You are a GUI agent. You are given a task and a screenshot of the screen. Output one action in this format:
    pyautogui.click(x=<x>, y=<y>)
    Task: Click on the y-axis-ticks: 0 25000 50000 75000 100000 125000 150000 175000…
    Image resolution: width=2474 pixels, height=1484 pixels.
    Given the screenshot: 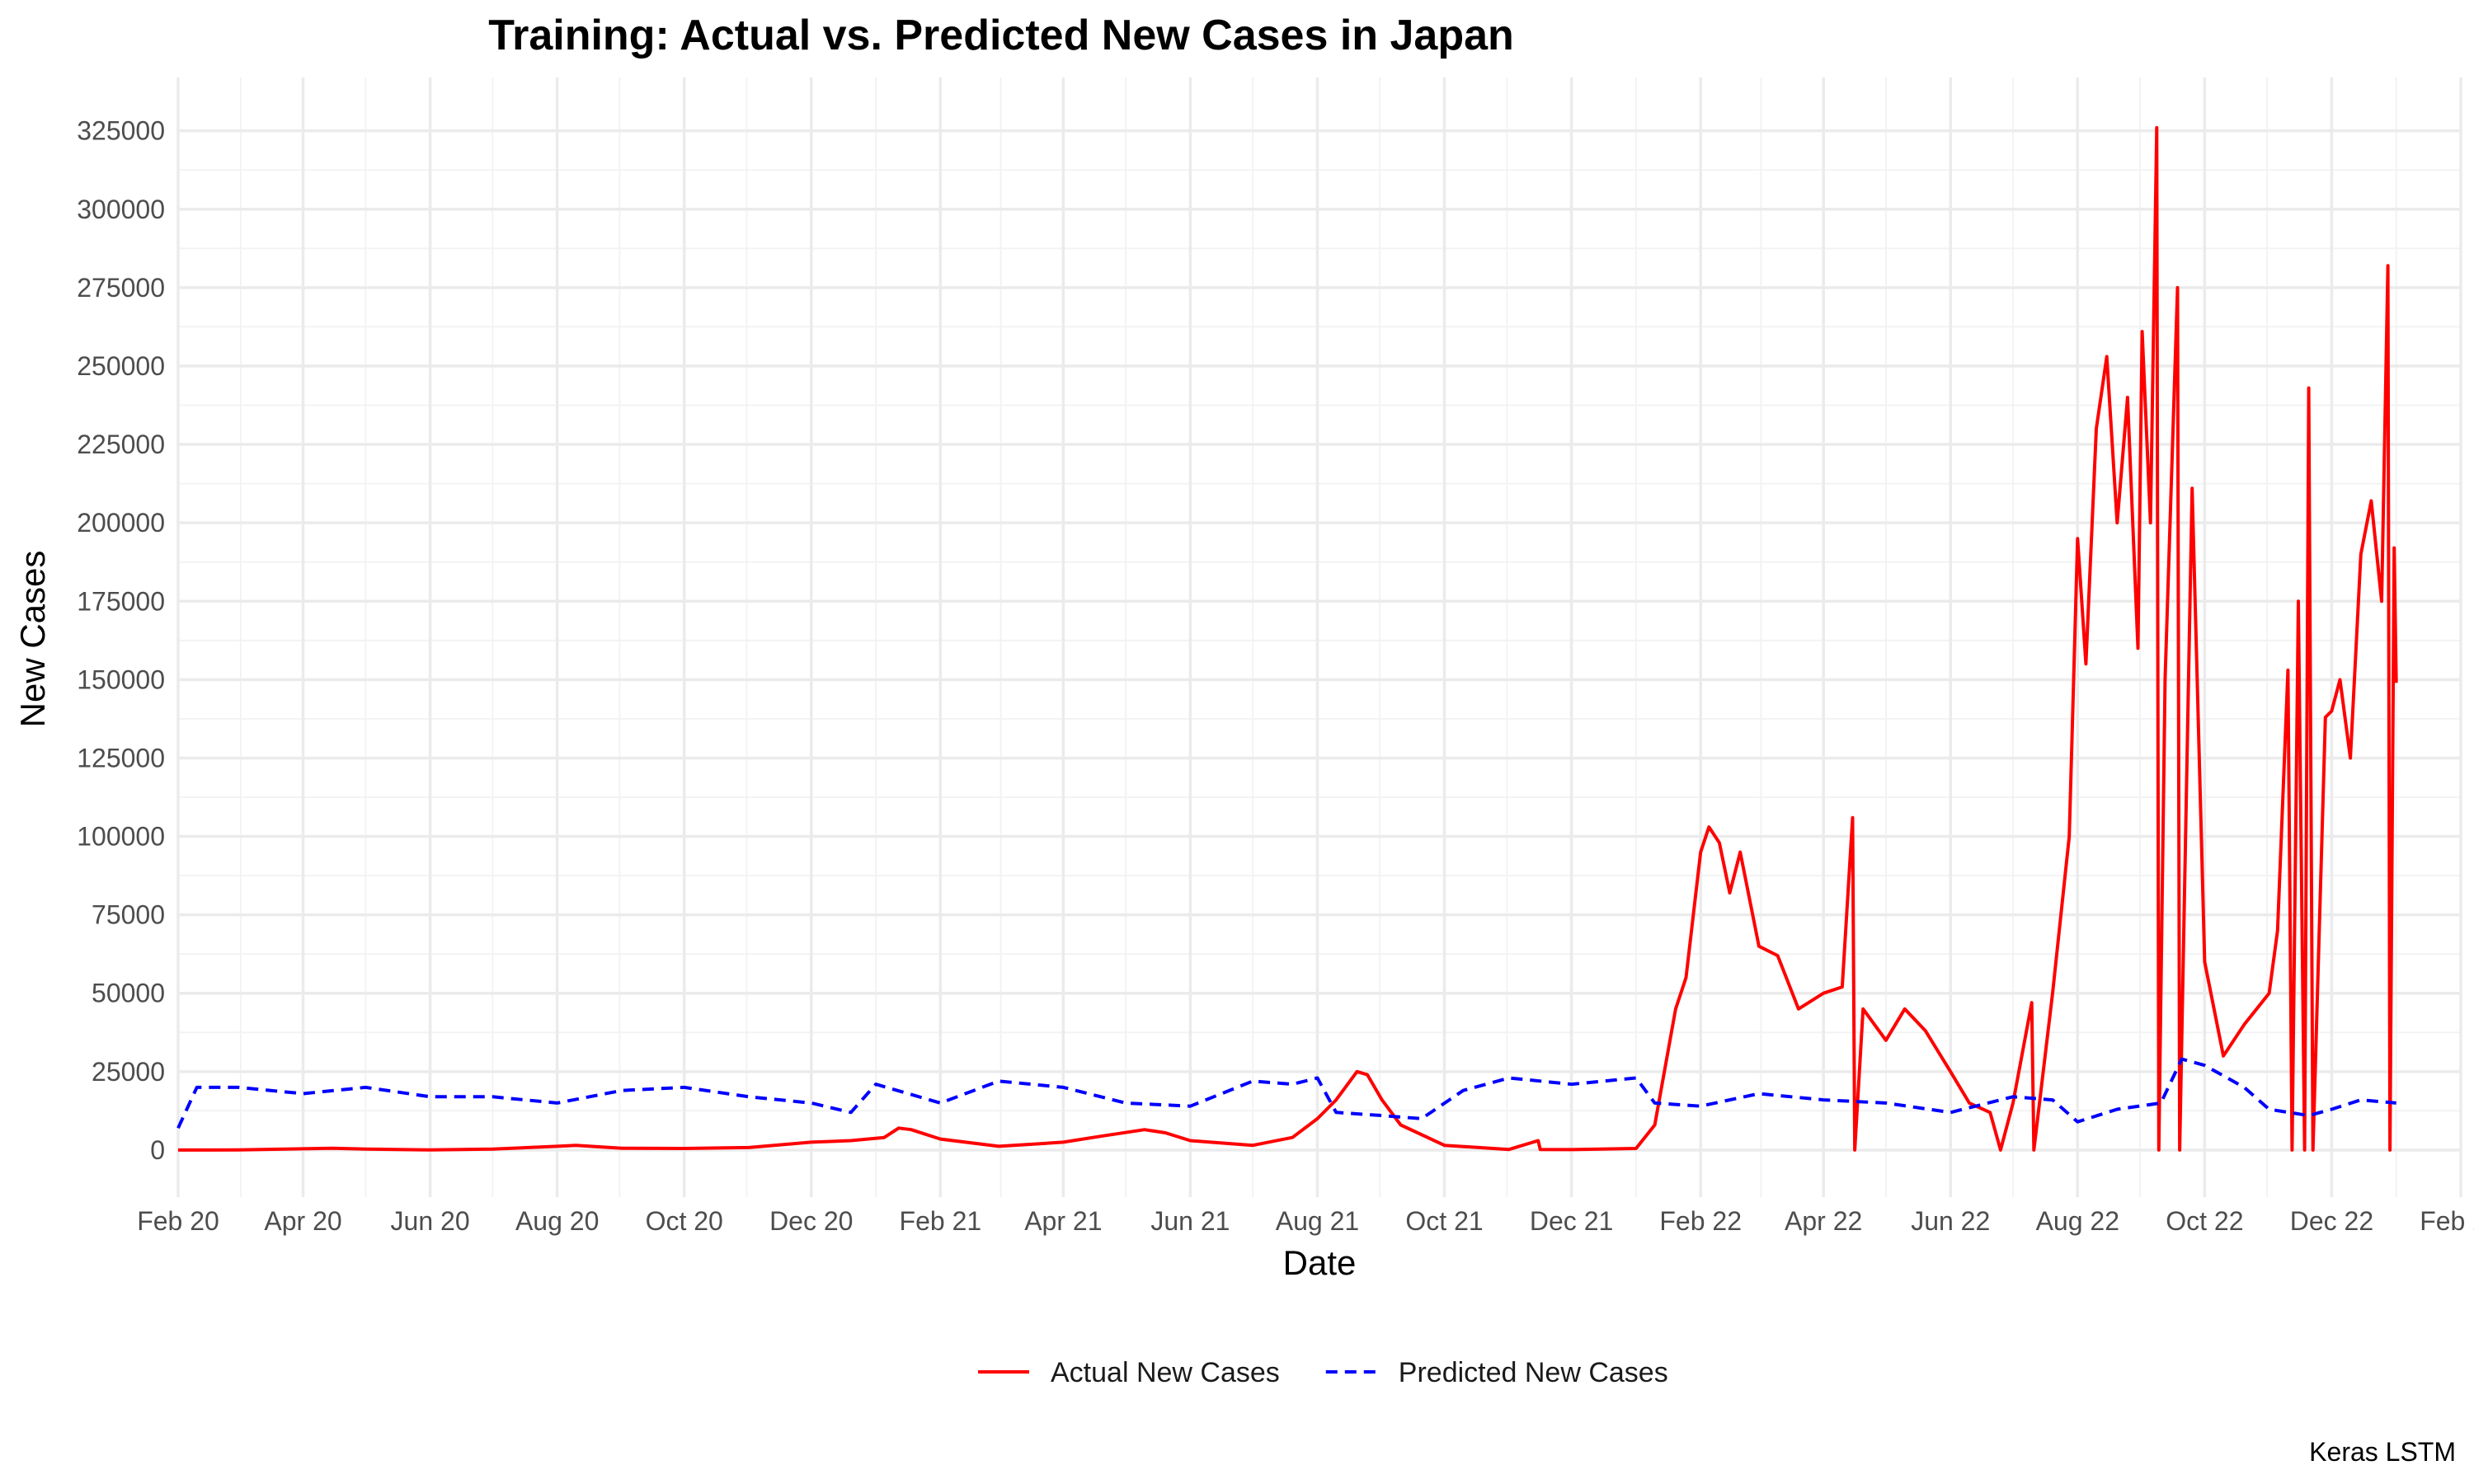 What is the action you would take?
    pyautogui.click(x=121, y=640)
    